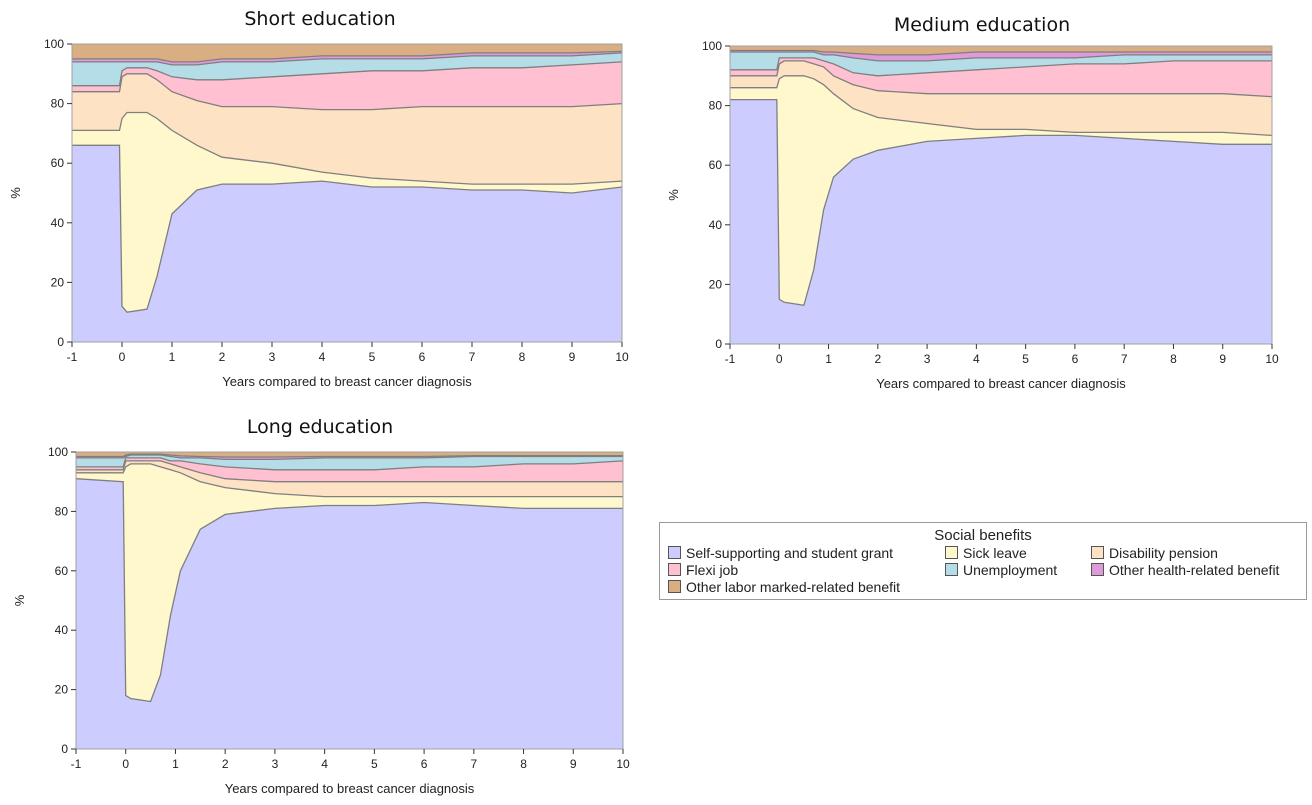 The image size is (1312, 805). What do you see at coordinates (320, 19) in the screenshot?
I see `chart-title: Short education` at bounding box center [320, 19].